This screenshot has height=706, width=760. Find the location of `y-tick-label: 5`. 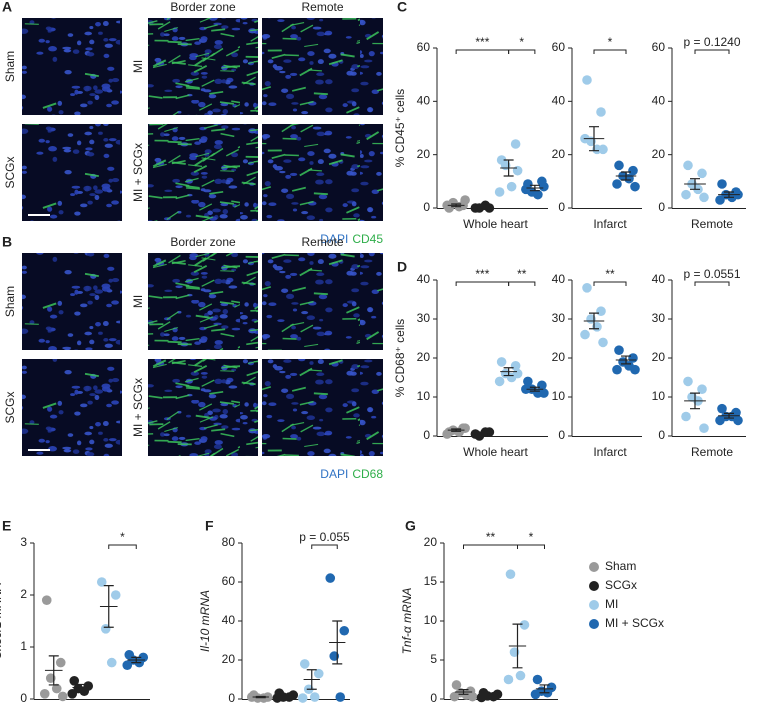

y-tick-label: 5 is located at coordinates (433, 659).